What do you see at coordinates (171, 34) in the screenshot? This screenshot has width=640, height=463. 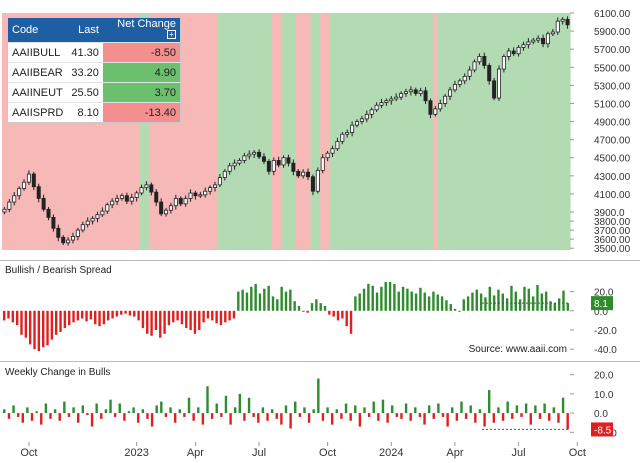 I see `expand-icon: +` at bounding box center [171, 34].